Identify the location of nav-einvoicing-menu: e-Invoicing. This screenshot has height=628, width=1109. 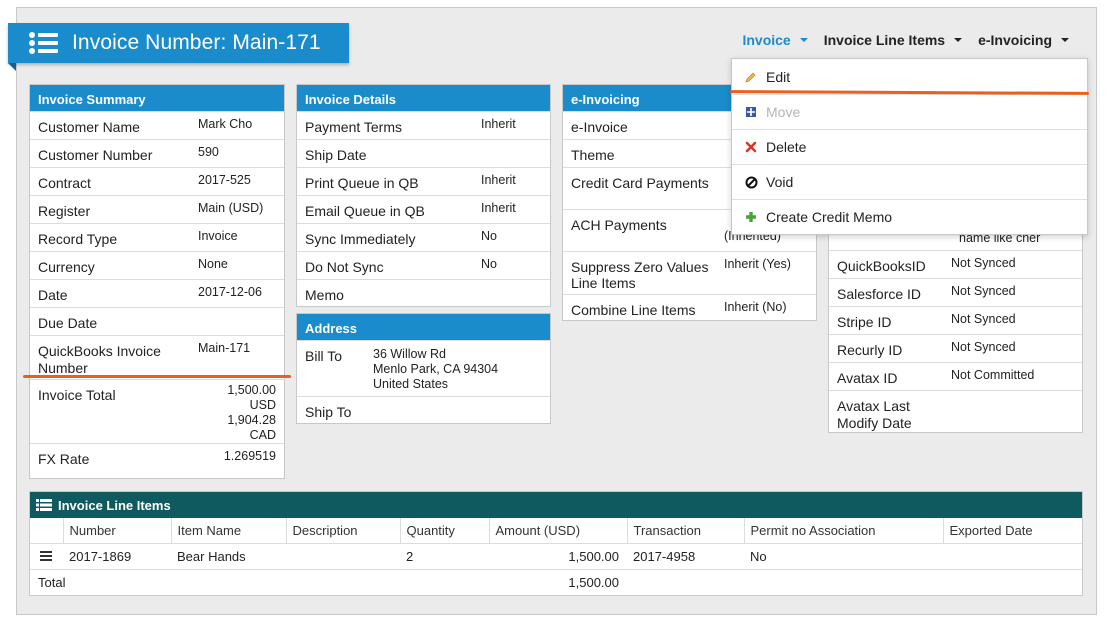
(1023, 40).